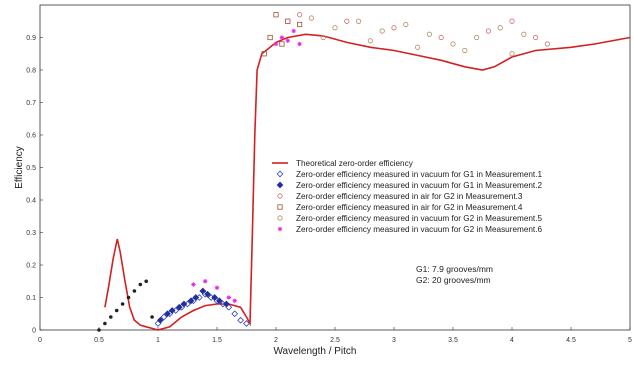  What do you see at coordinates (453, 280) in the screenshot?
I see `annotation-text: G2: 20 grooves/mm` at bounding box center [453, 280].